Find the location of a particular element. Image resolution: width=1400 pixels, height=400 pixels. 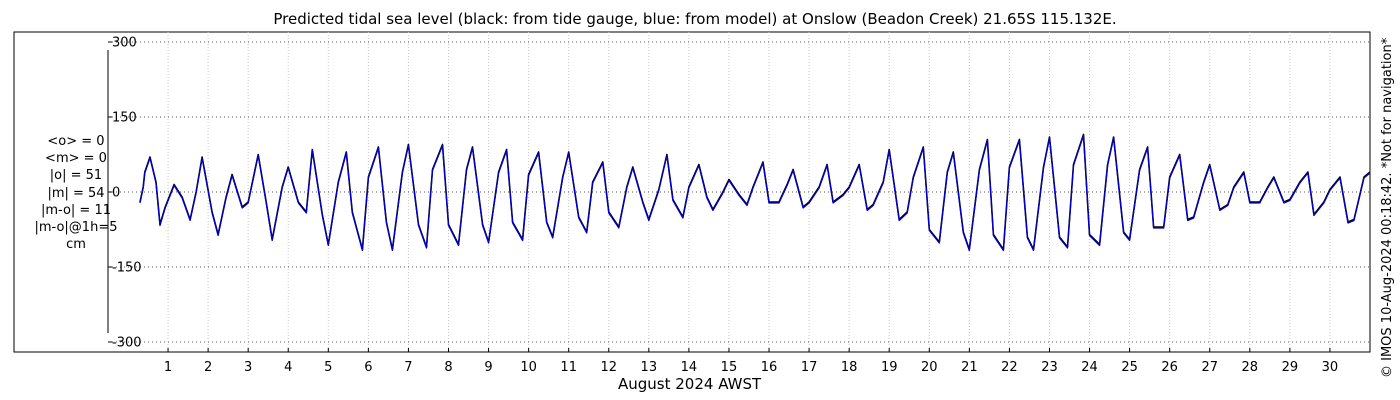

x-tick-label: 16 is located at coordinates (769, 367).